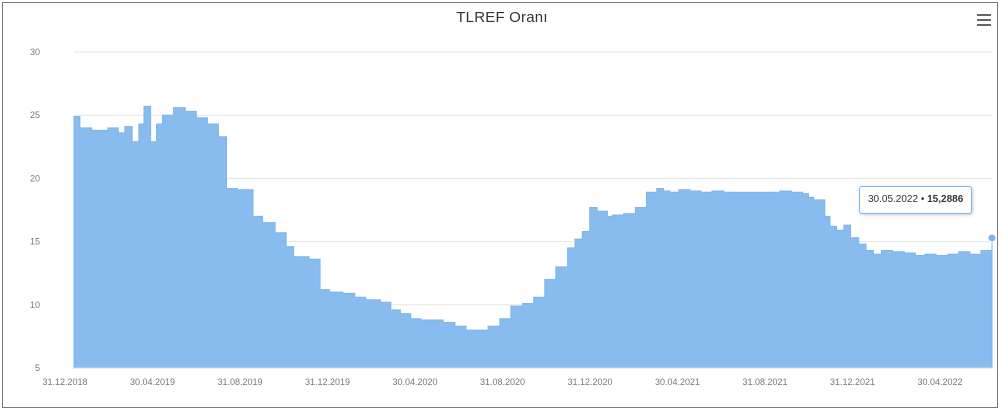 This screenshot has width=1004, height=414. Describe the element at coordinates (152, 382) in the screenshot. I see `x-tick-label: 30.04.2019` at that location.